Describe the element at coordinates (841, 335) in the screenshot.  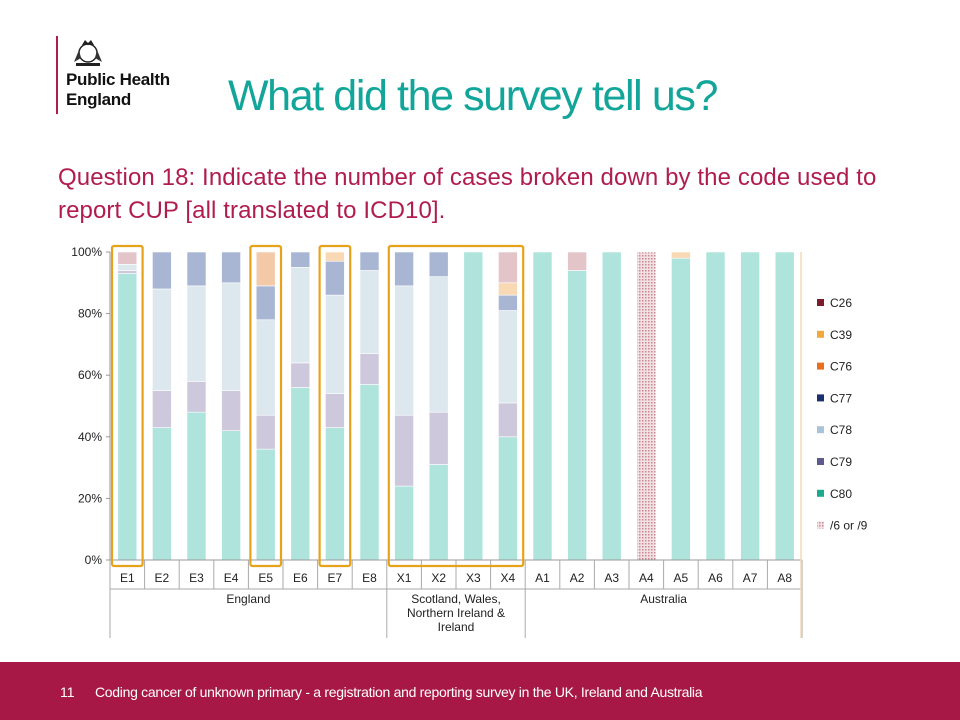
I see `legend-label: C39` at that location.